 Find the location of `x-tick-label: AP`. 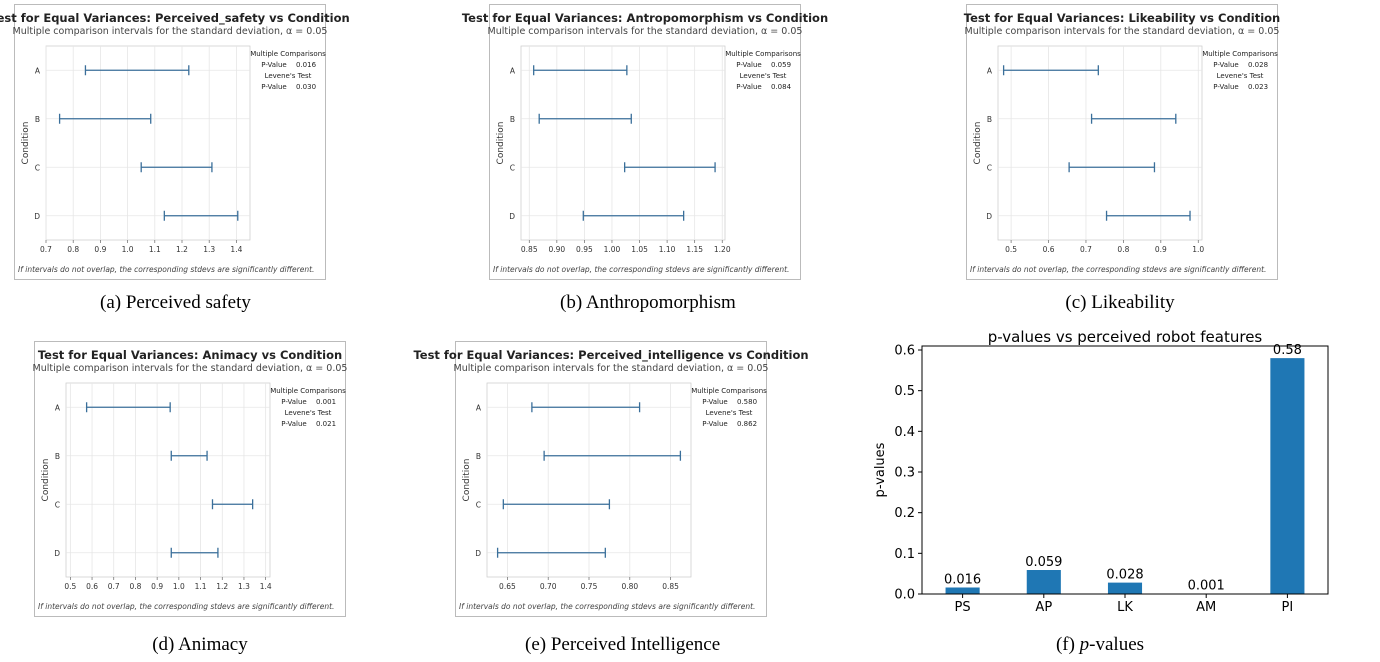

x-tick-label: AP is located at coordinates (1043, 607).